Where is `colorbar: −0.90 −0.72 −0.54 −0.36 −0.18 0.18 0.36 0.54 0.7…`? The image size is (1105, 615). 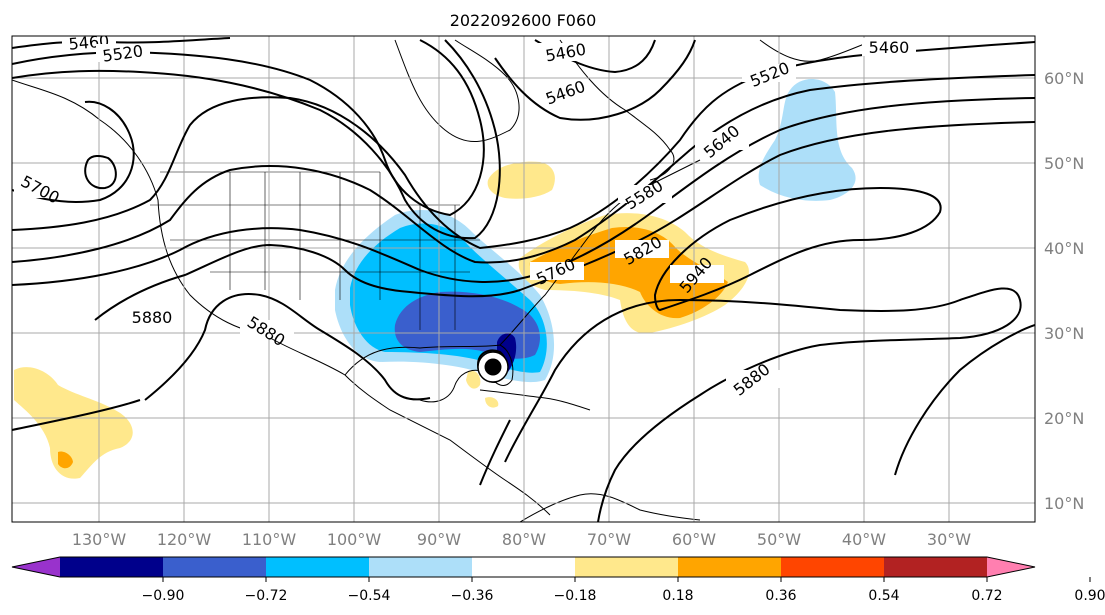 colorbar: −0.90 −0.72 −0.54 −0.36 −0.18 0.18 0.36 0.54 0.7… is located at coordinates (558, 580).